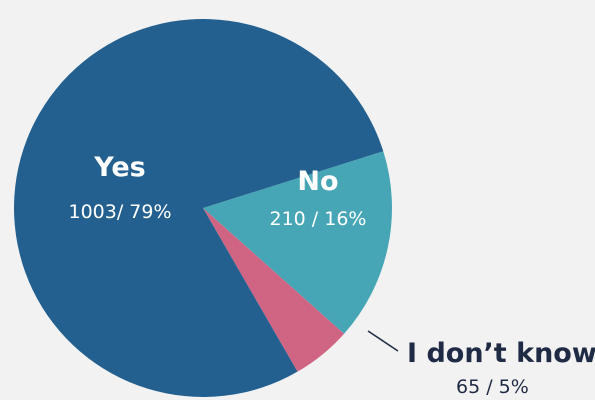 Image resolution: width=595 pixels, height=400 pixels. I want to click on slice-label-yes: Yes, so click(120, 167).